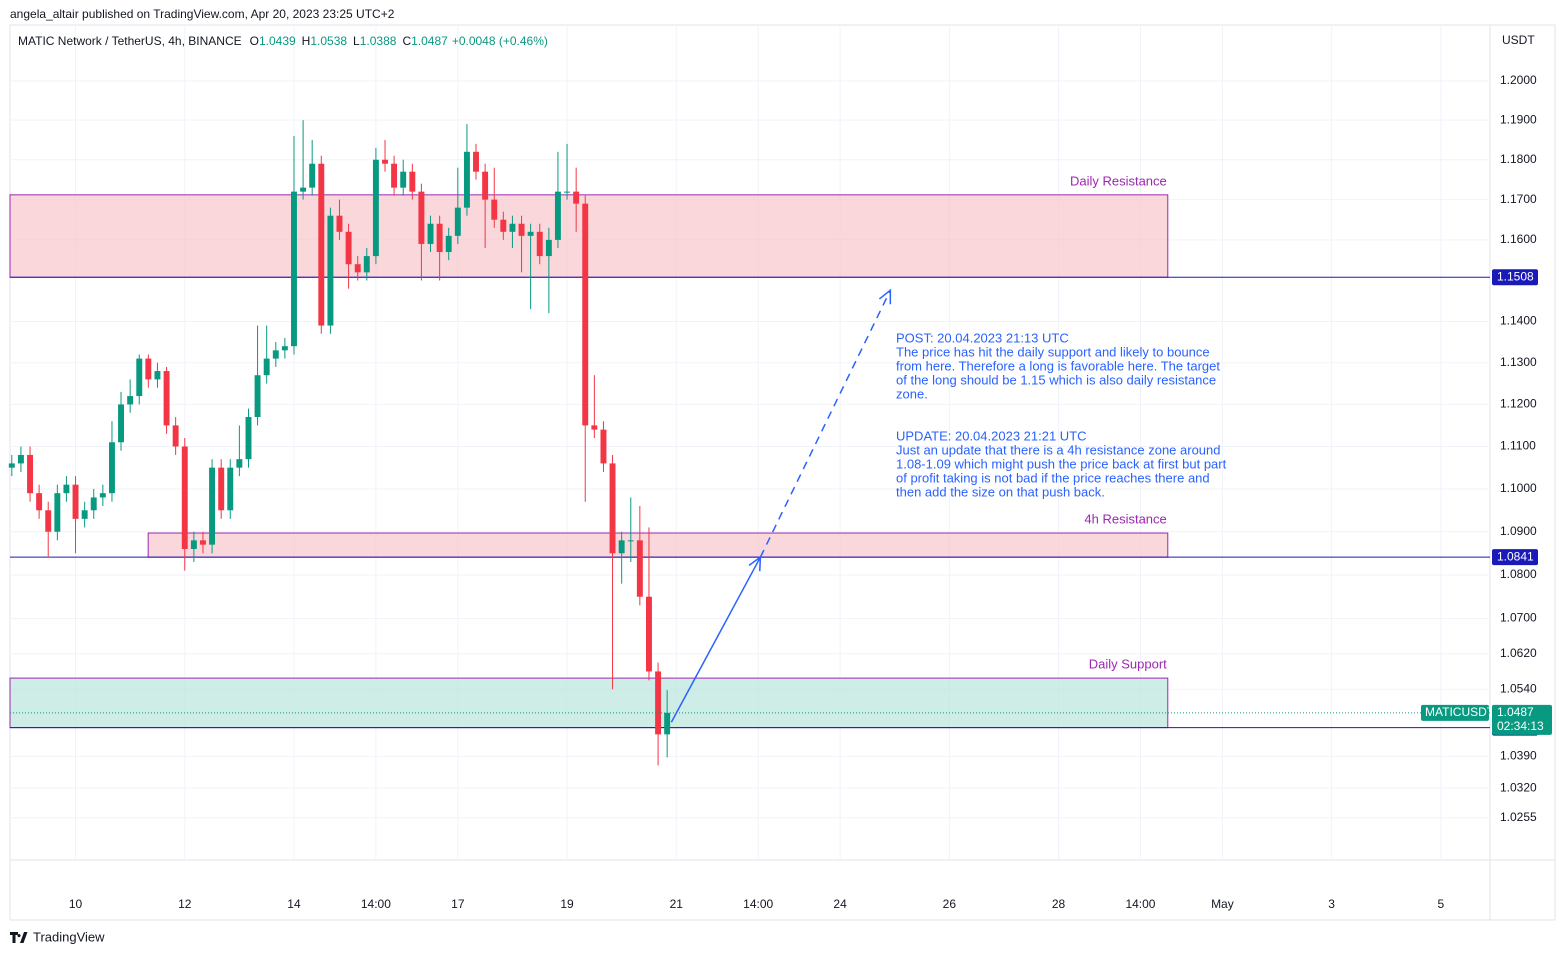 The image size is (1564, 955). Describe the element at coordinates (1518, 119) in the screenshot. I see `y-tick-label: 1.1900` at that location.